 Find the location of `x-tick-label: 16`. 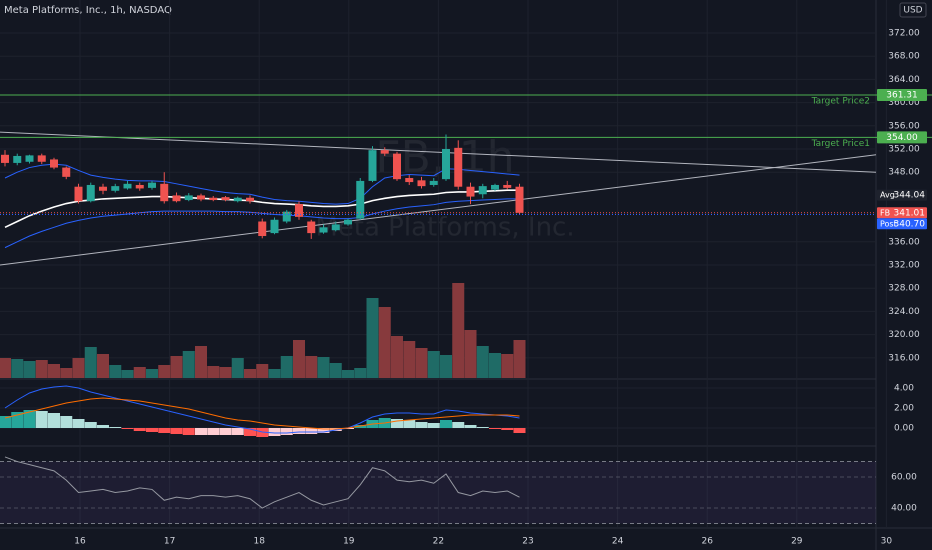

x-tick-label: 16 is located at coordinates (80, 542).